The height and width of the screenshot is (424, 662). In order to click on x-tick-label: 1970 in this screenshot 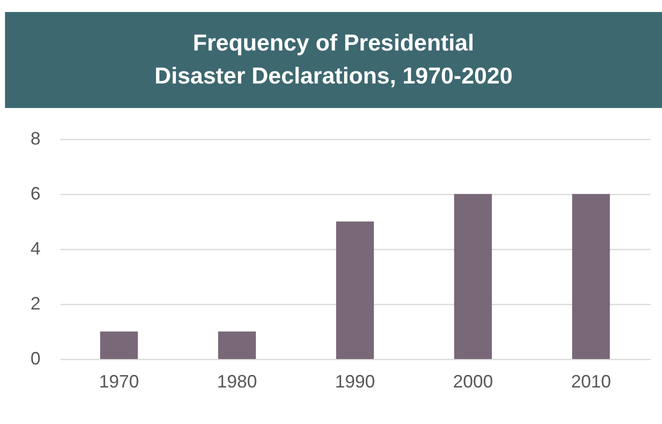, I will do `click(119, 382)`.